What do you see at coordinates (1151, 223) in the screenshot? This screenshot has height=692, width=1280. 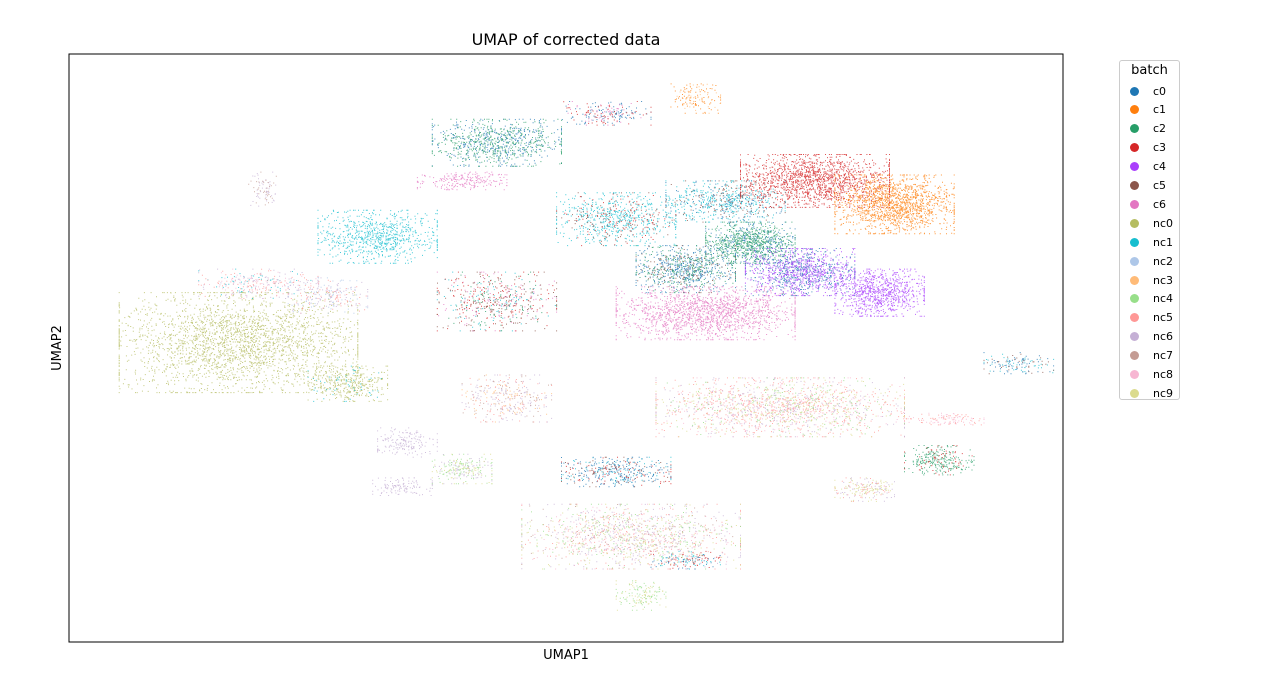 I see `legend-item-nc0: nc0` at bounding box center [1151, 223].